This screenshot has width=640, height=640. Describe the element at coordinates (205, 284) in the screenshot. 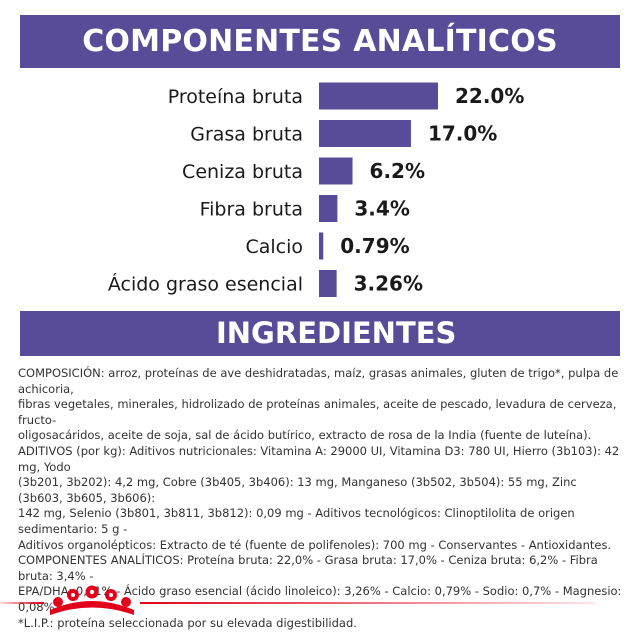

I see `category-label: Ácido graso esencial` at that location.